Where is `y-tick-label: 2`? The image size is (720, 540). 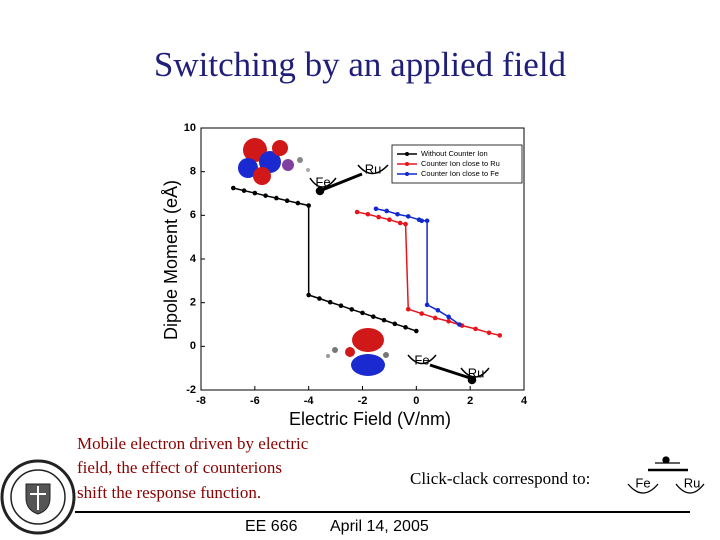
y-tick-label: 2 is located at coordinates (193, 303).